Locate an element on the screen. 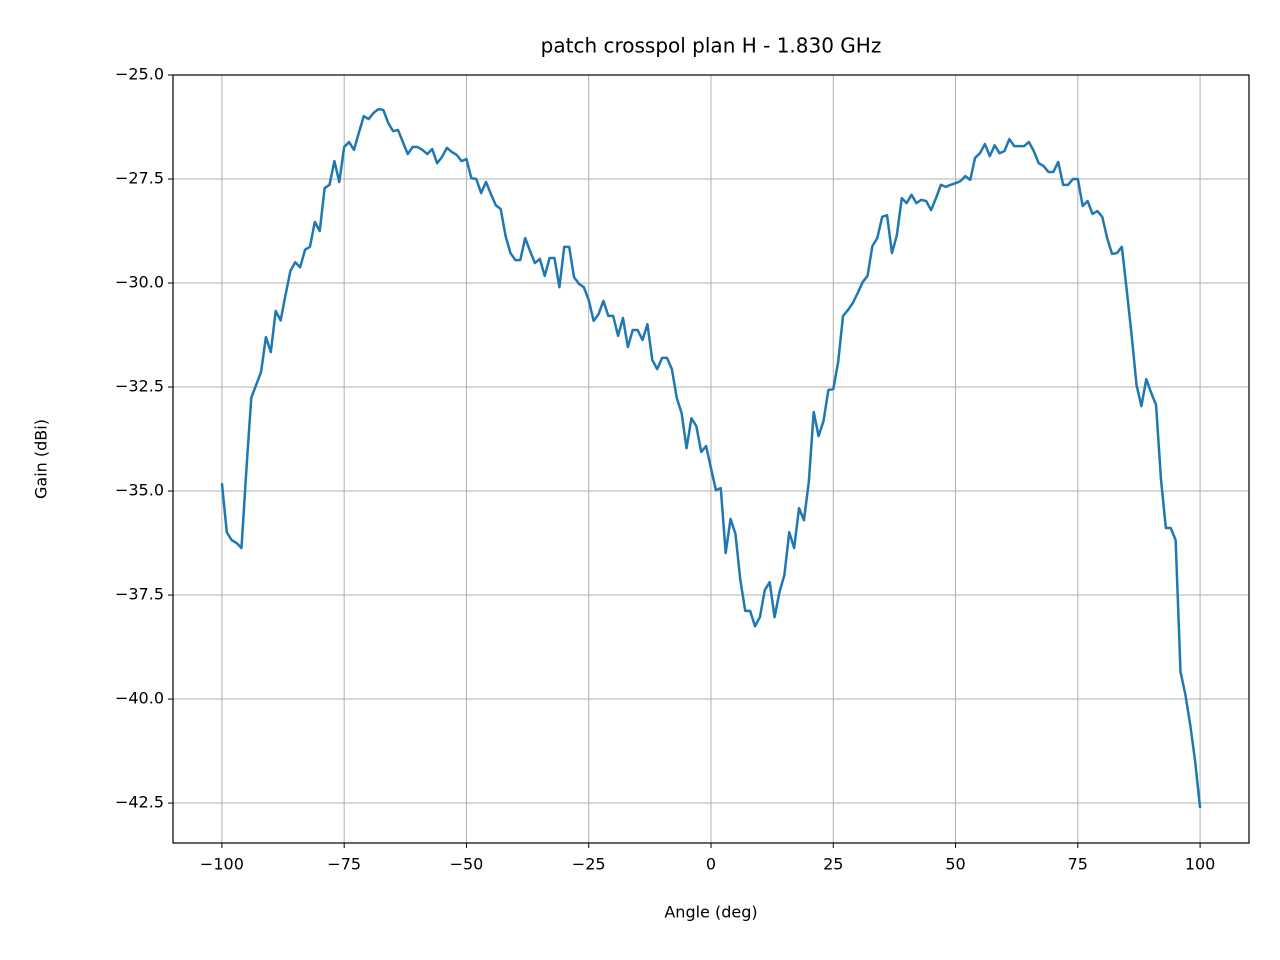  y-tick-label: −27.5 is located at coordinates (139, 178).